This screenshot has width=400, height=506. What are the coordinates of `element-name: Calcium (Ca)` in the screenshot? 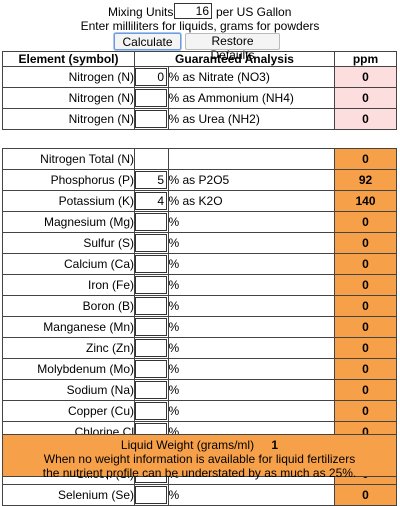 It's located at (68, 264).